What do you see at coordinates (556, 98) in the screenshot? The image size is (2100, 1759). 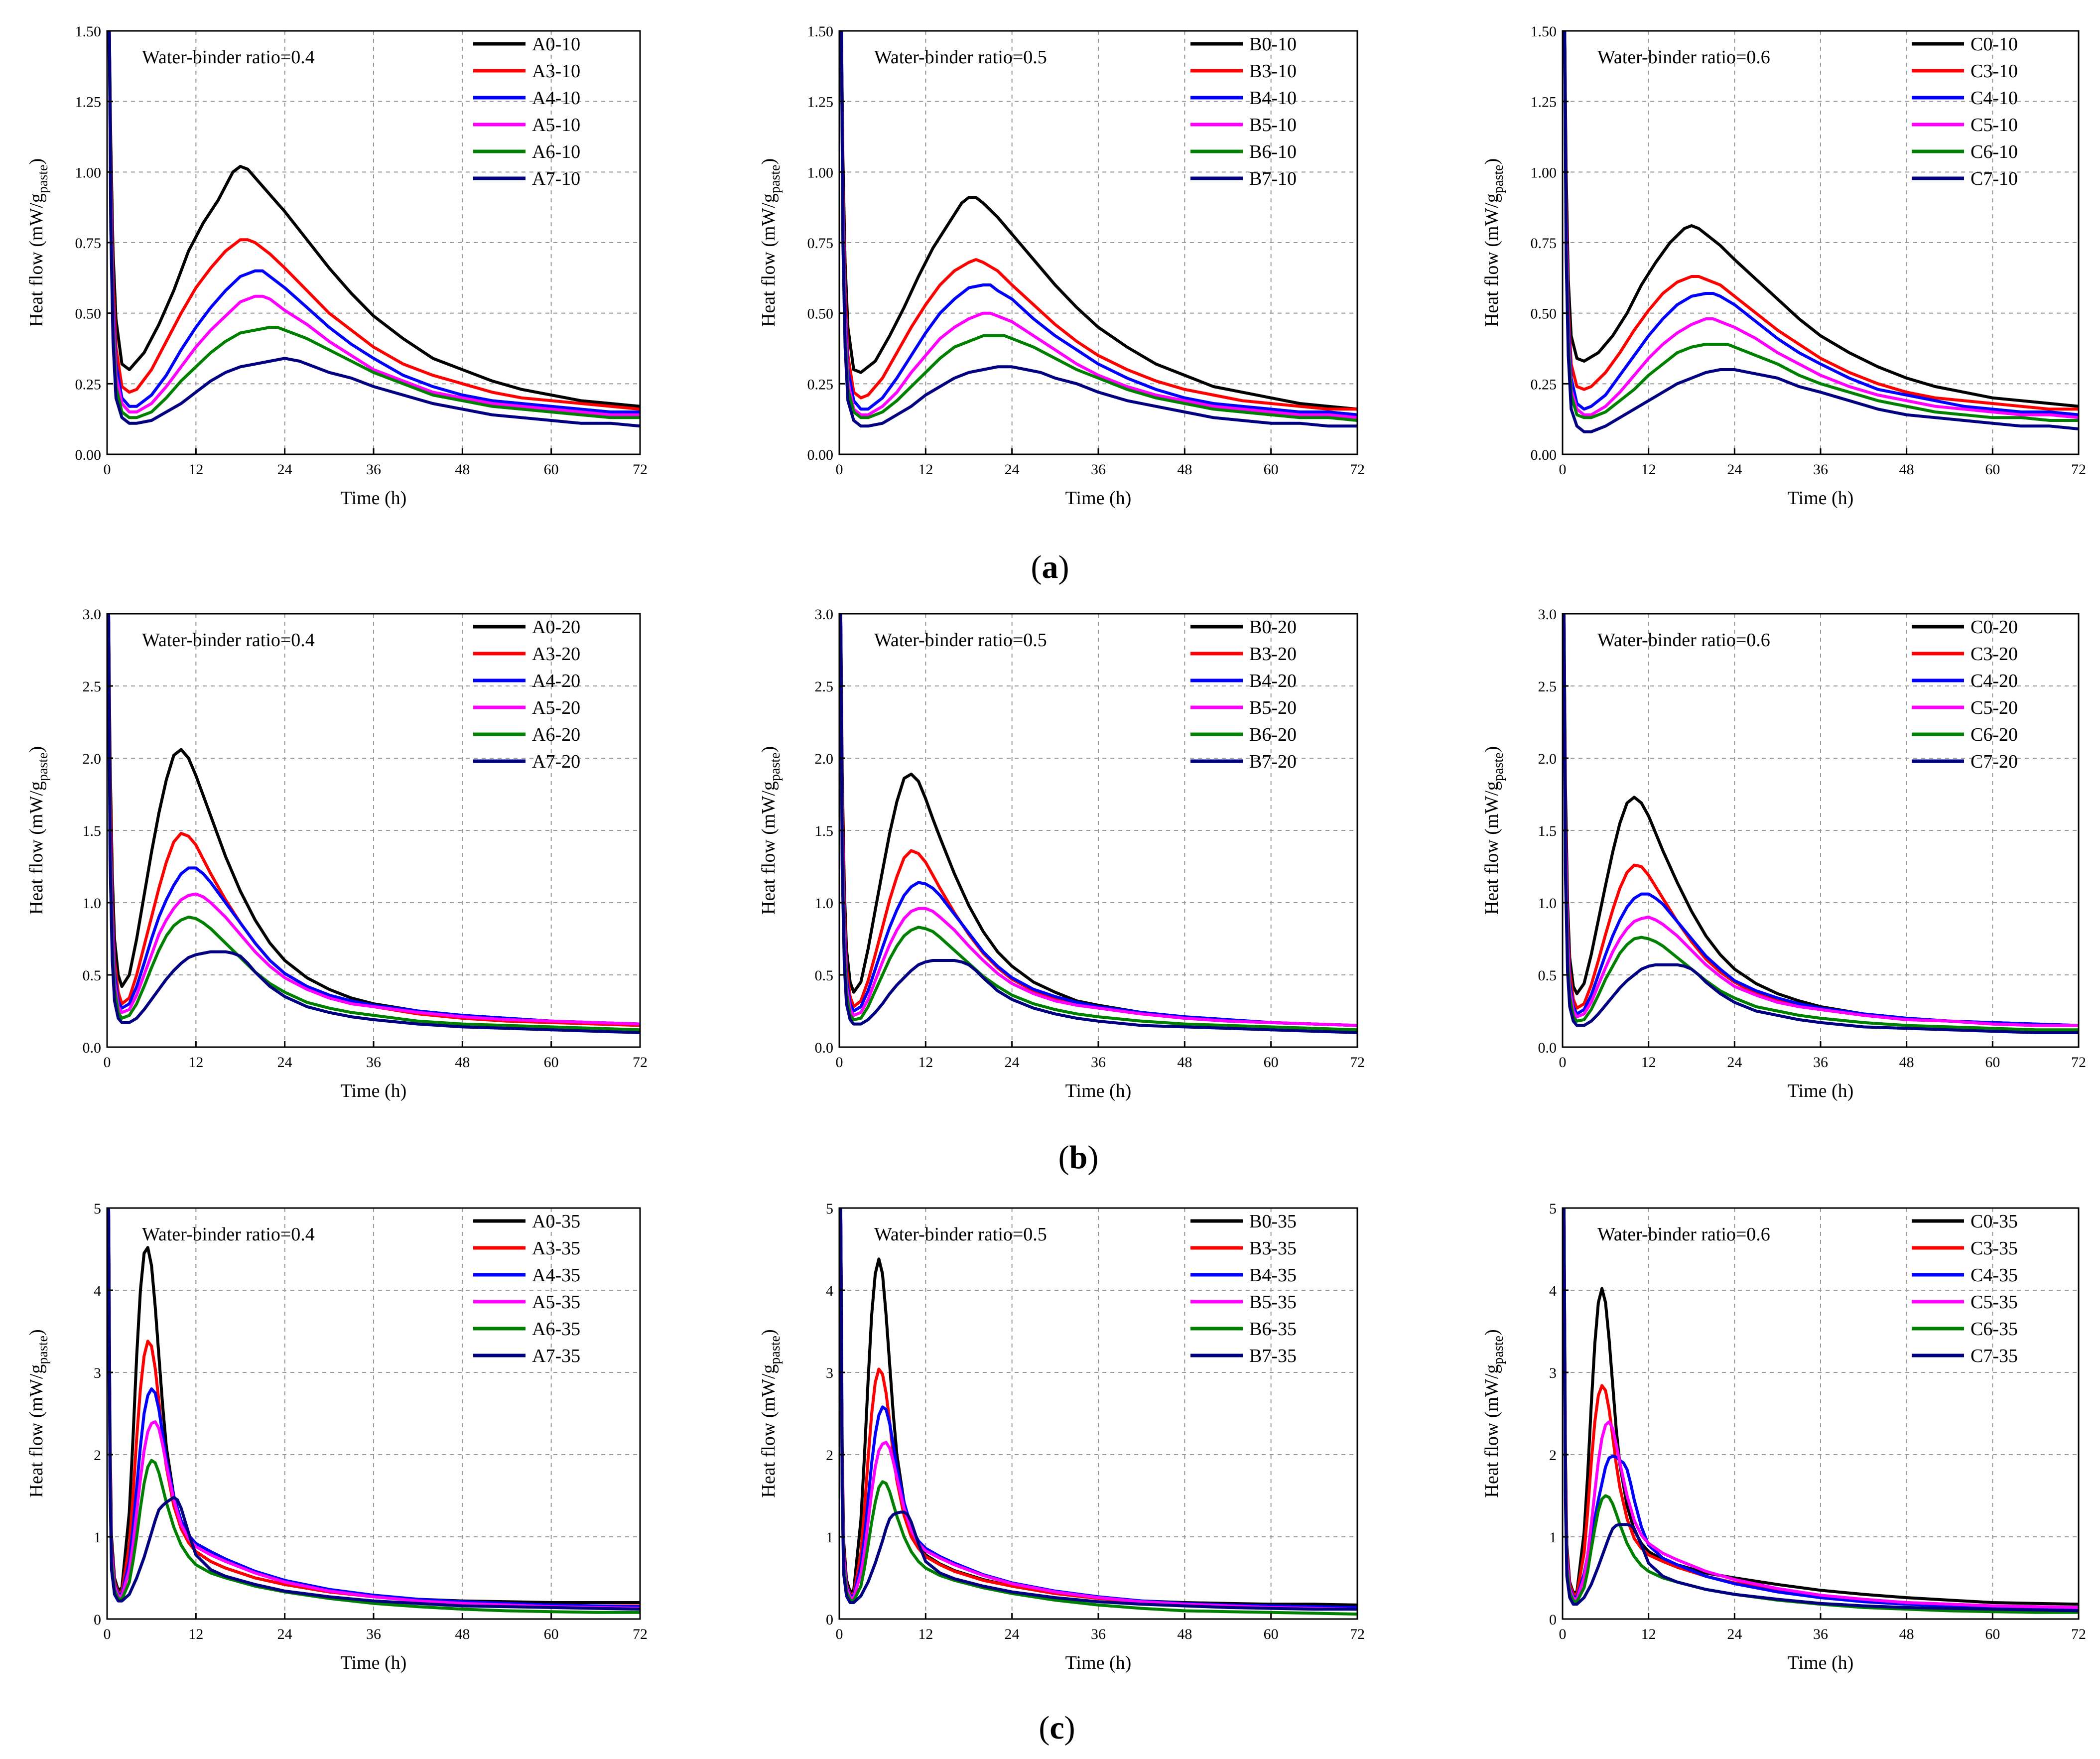 I see `a-1-legend-label-A4-10: A4-10` at bounding box center [556, 98].